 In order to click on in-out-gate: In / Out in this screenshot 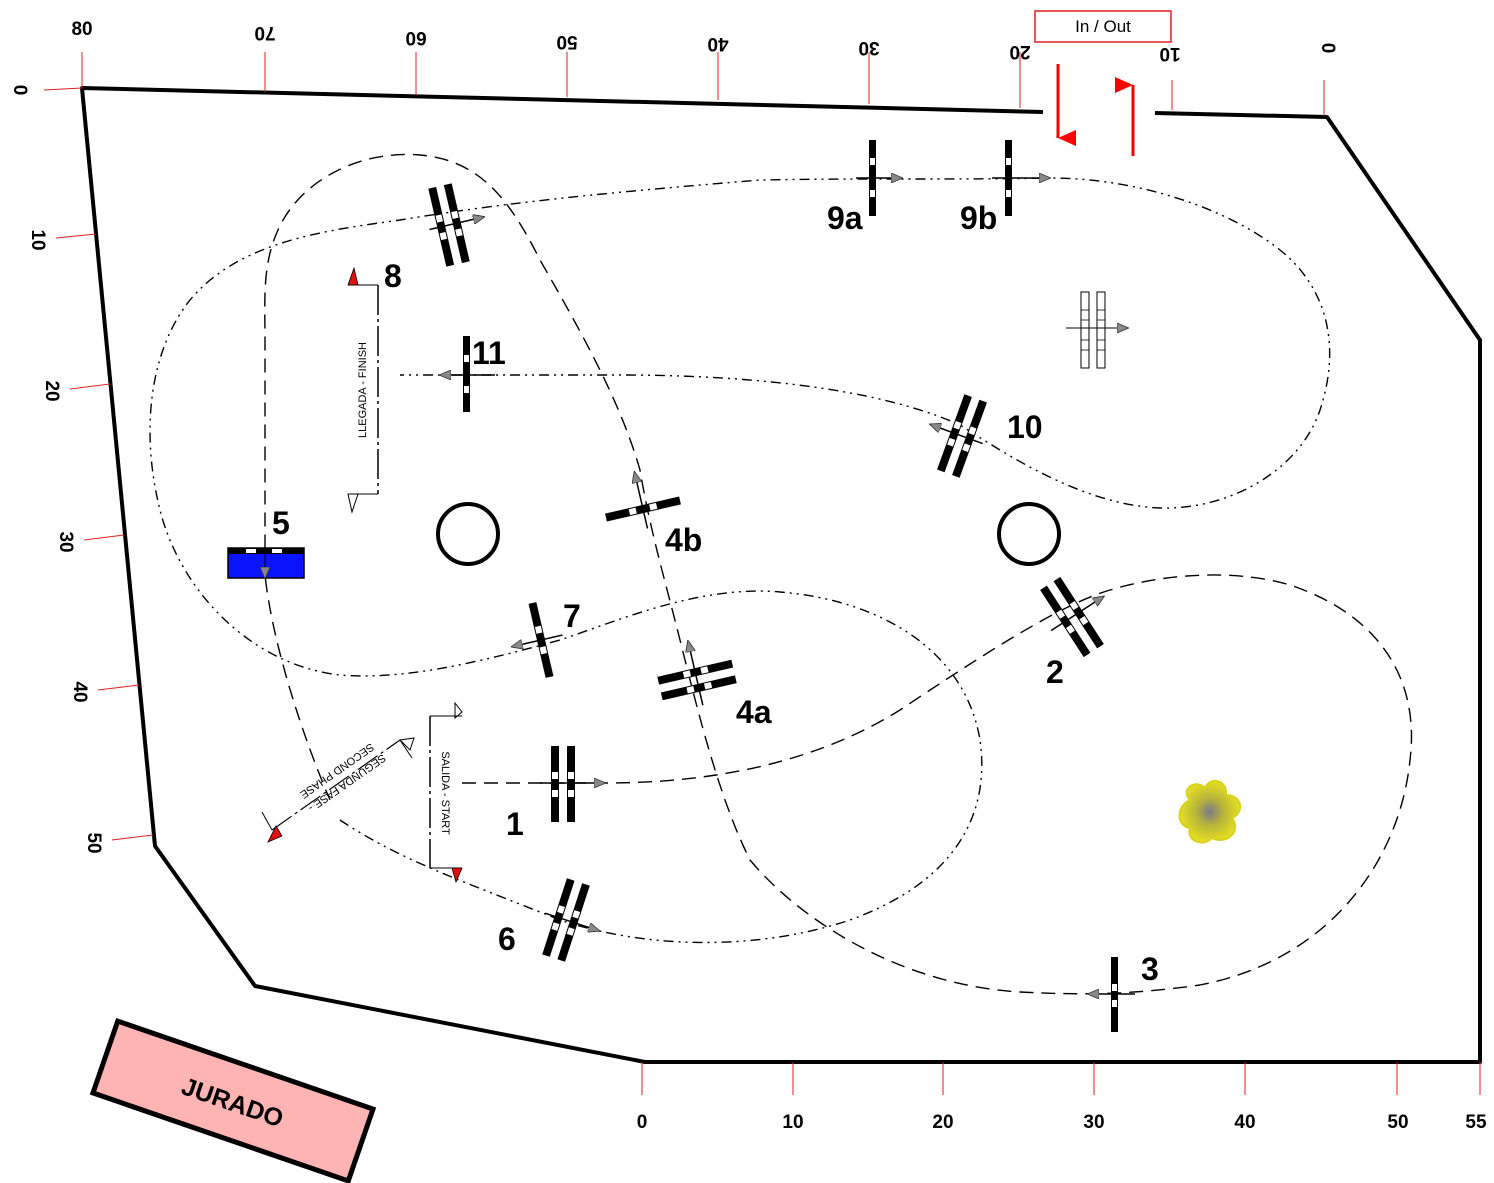, I will do `click(1103, 83)`.